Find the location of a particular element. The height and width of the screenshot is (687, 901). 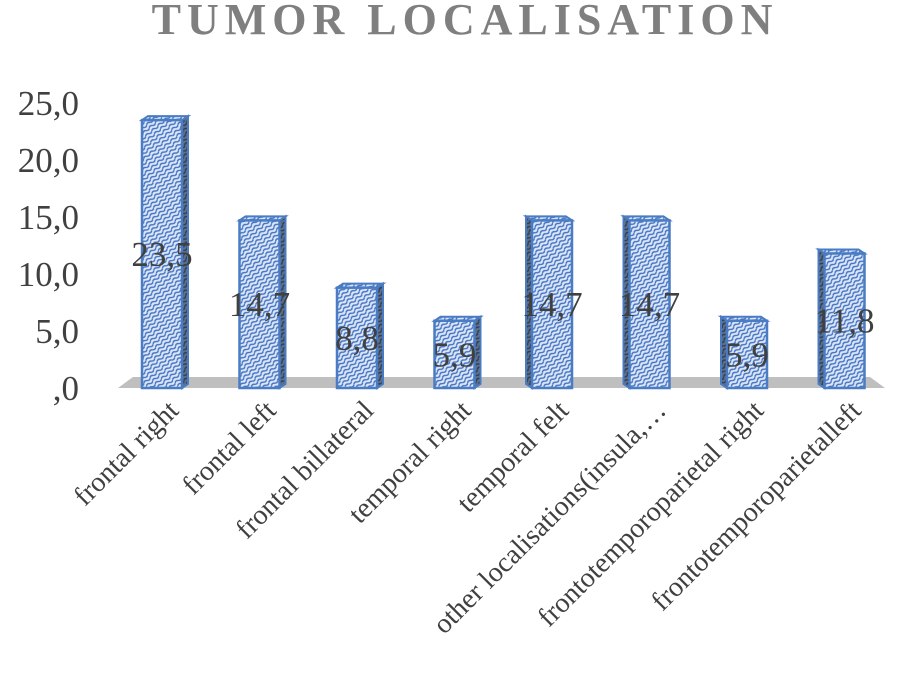

y-tick-label: 25,0 is located at coordinates (48, 103).